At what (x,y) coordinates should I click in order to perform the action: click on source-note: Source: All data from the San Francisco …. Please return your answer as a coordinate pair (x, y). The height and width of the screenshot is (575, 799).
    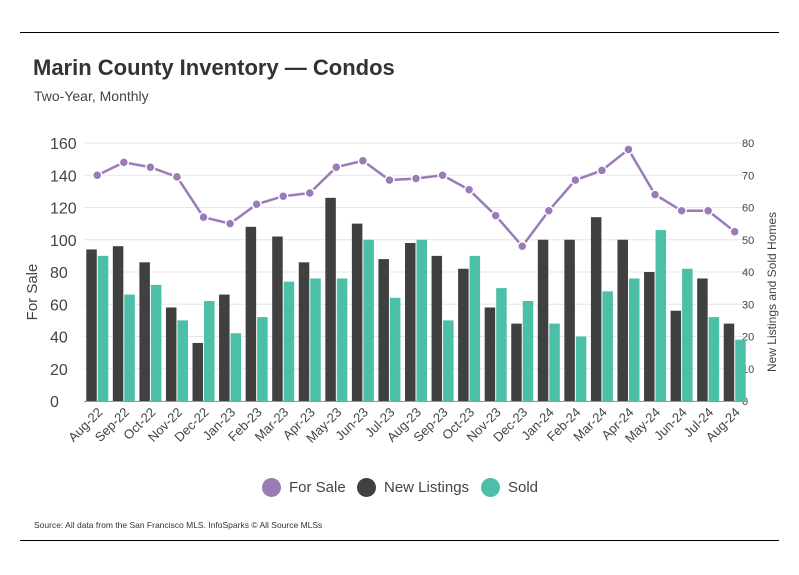
    Looking at the image, I should click on (178, 525).